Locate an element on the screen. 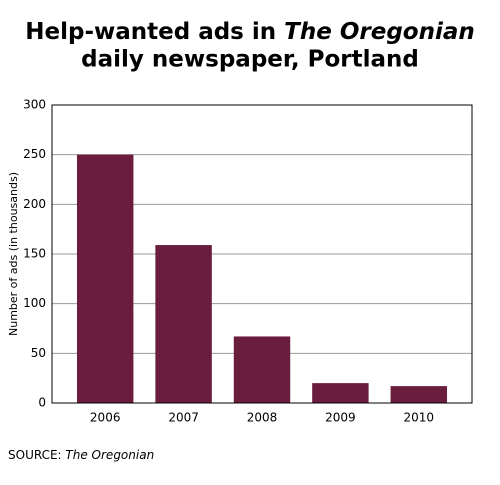  source-note: SOURCE: The Oregonian is located at coordinates (81, 455).